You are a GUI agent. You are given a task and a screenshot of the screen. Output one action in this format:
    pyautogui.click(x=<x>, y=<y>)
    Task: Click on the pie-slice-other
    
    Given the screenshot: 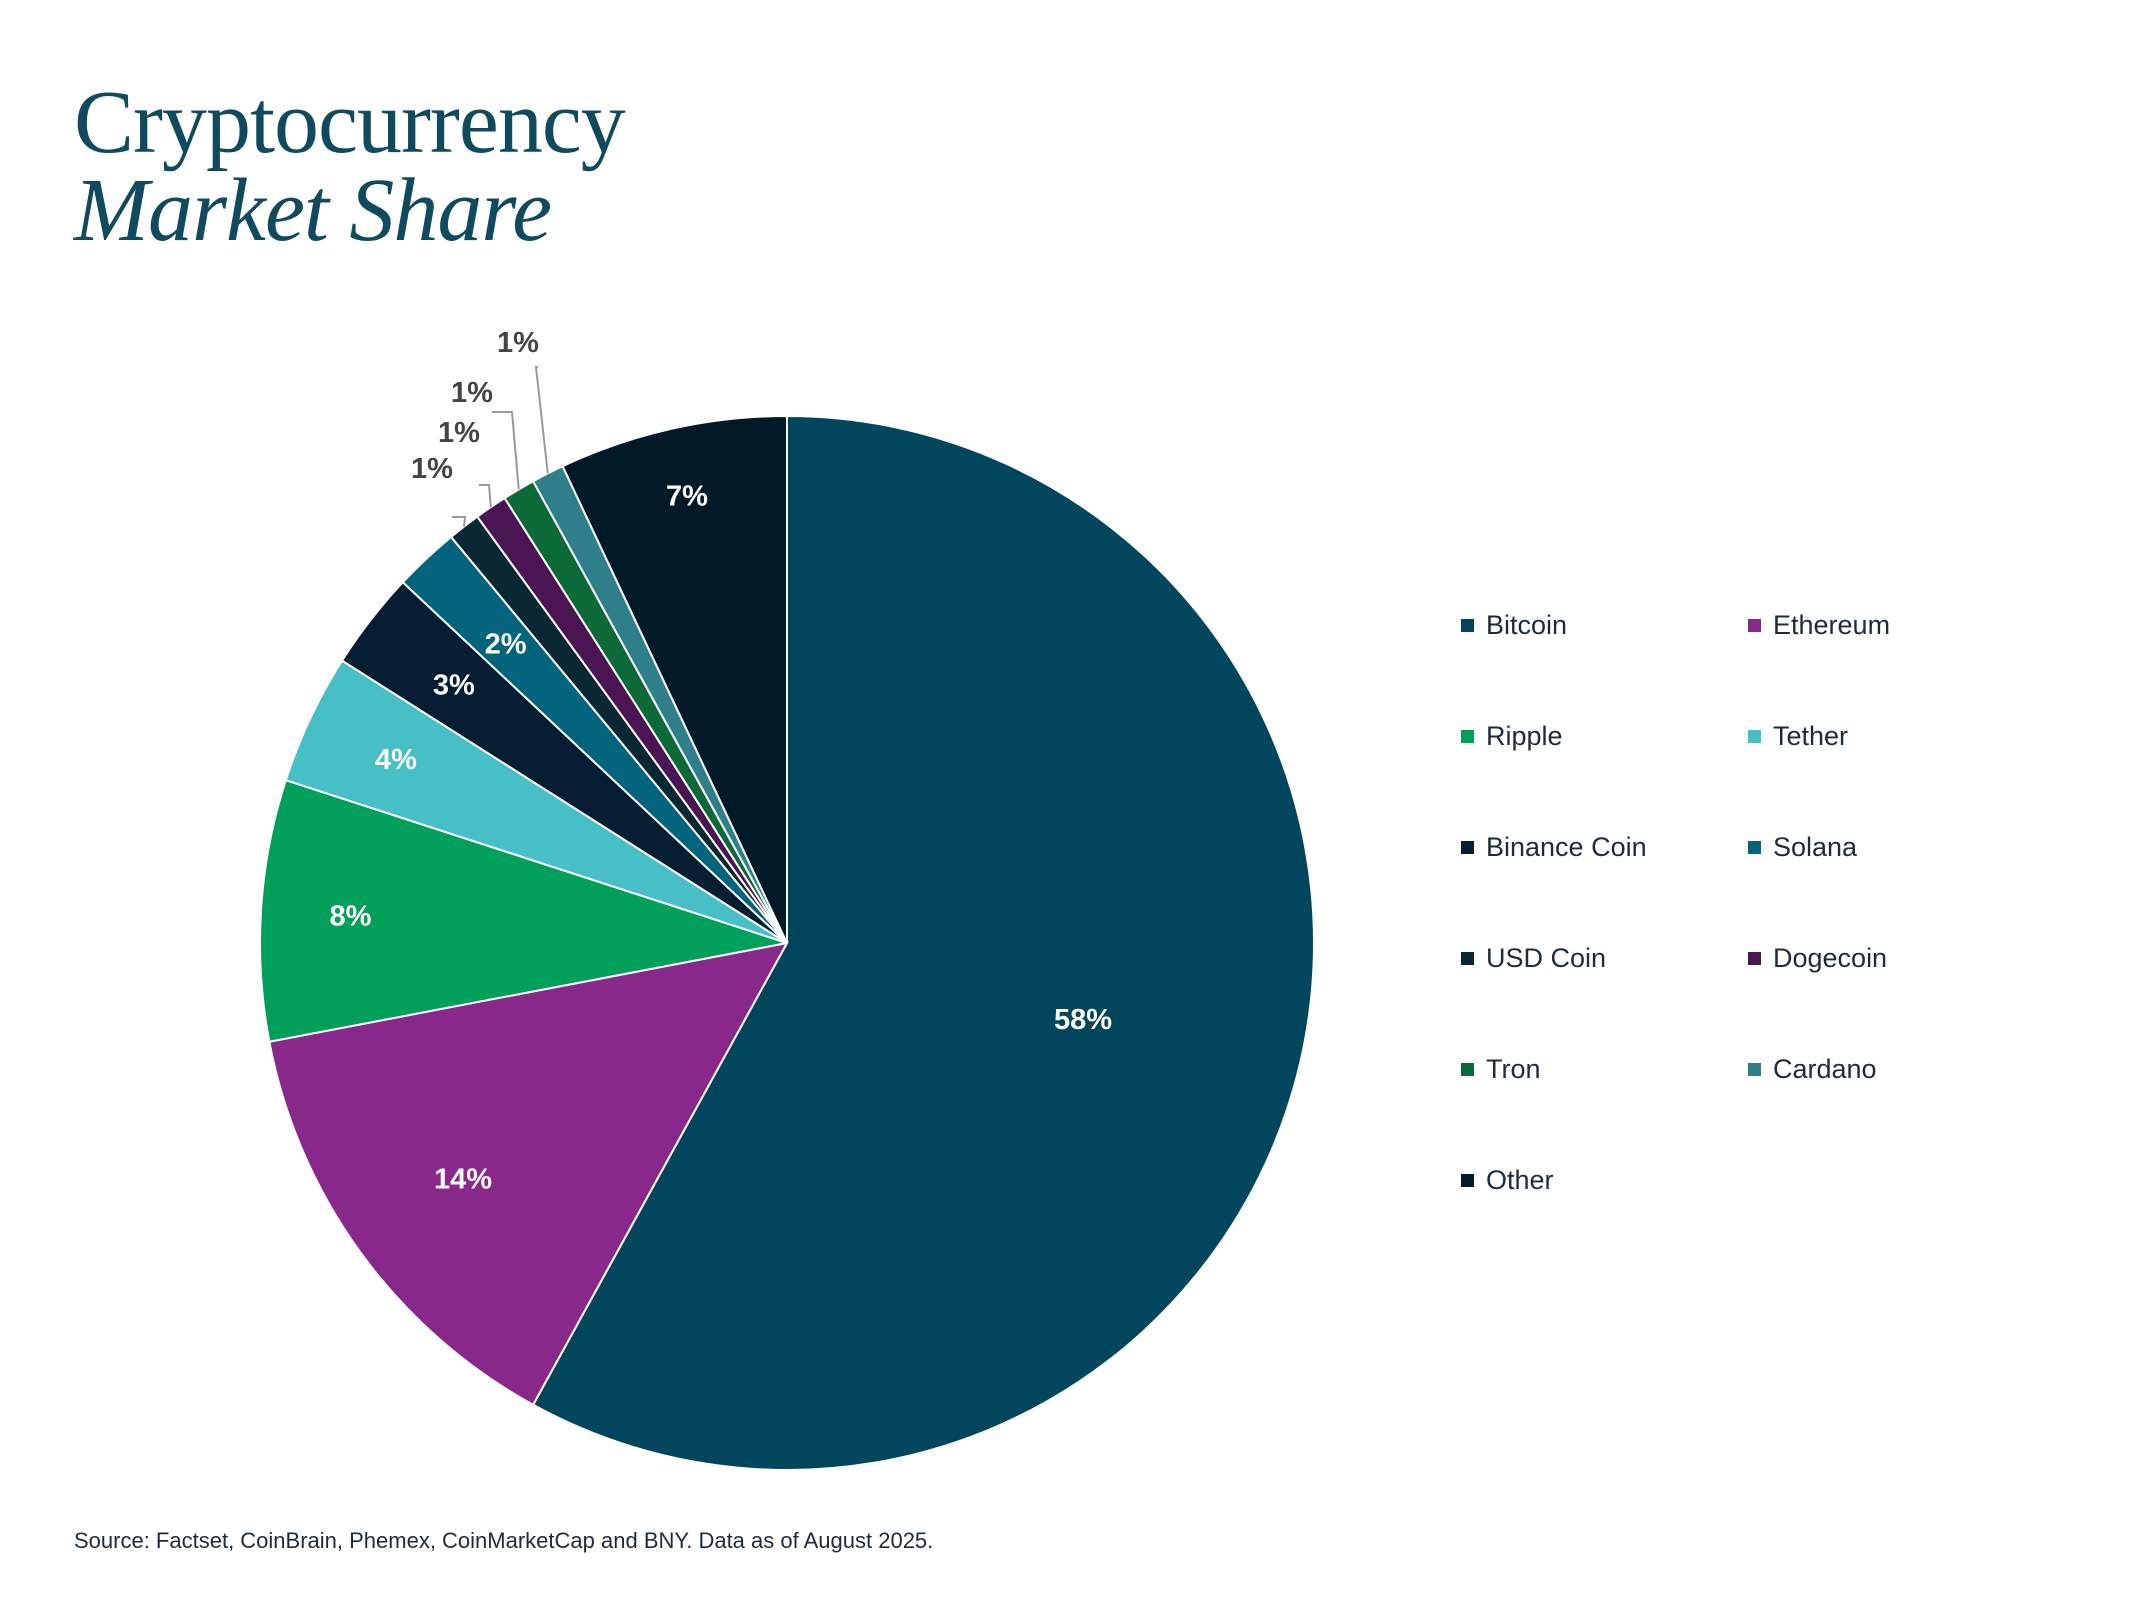 What is the action you would take?
    pyautogui.click(x=674, y=679)
    